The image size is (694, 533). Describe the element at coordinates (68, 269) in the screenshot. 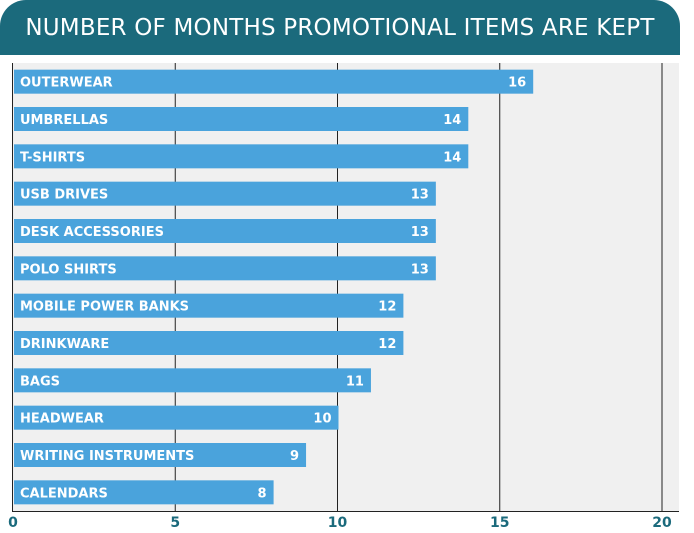

I see `bar-category-label: POLO SHIRTS` at that location.